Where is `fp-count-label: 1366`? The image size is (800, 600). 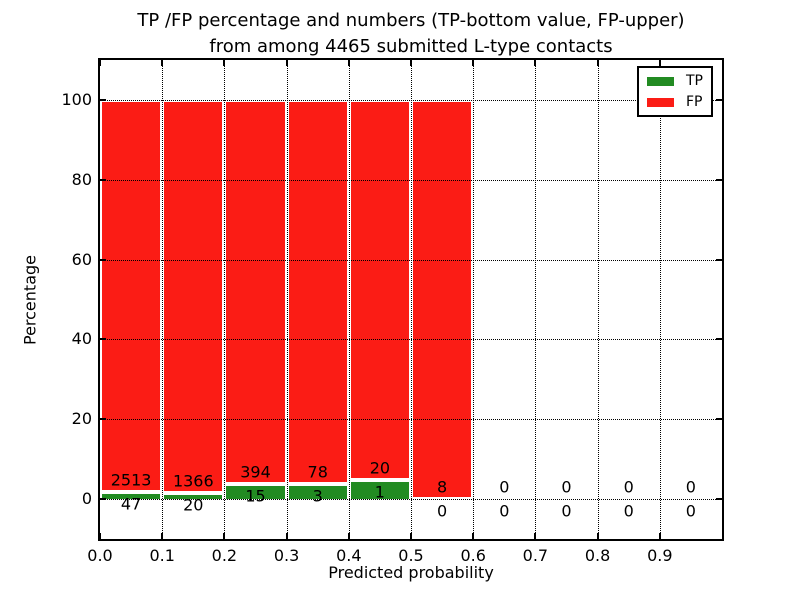
fp-count-label: 1366 is located at coordinates (193, 481).